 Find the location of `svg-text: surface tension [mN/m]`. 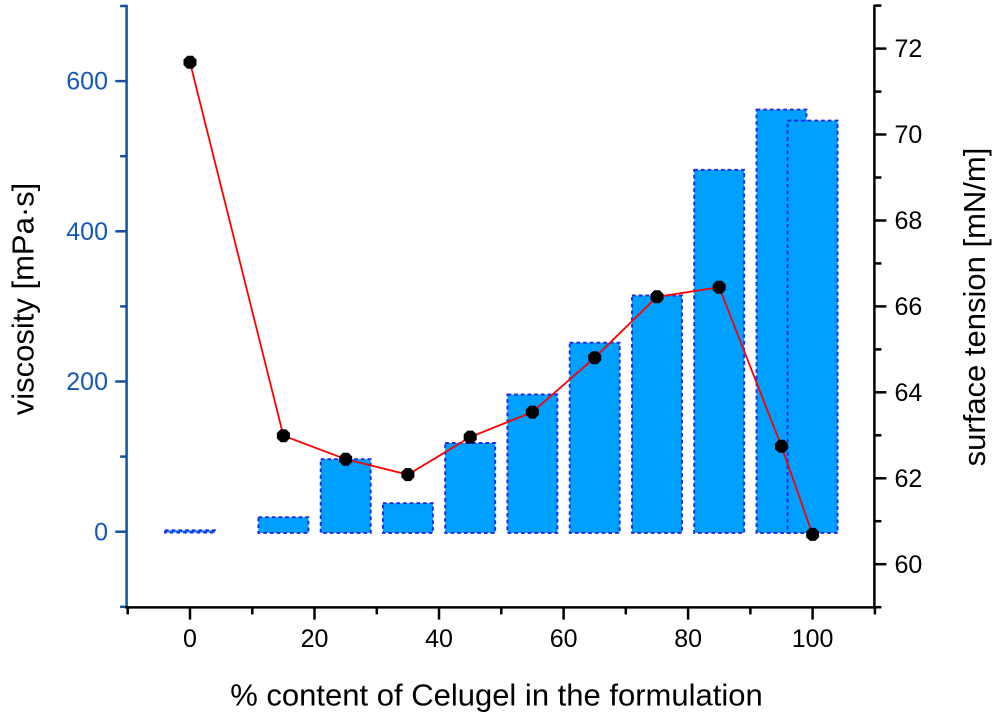

svg-text: surface tension [mN/m] is located at coordinates (974, 307).